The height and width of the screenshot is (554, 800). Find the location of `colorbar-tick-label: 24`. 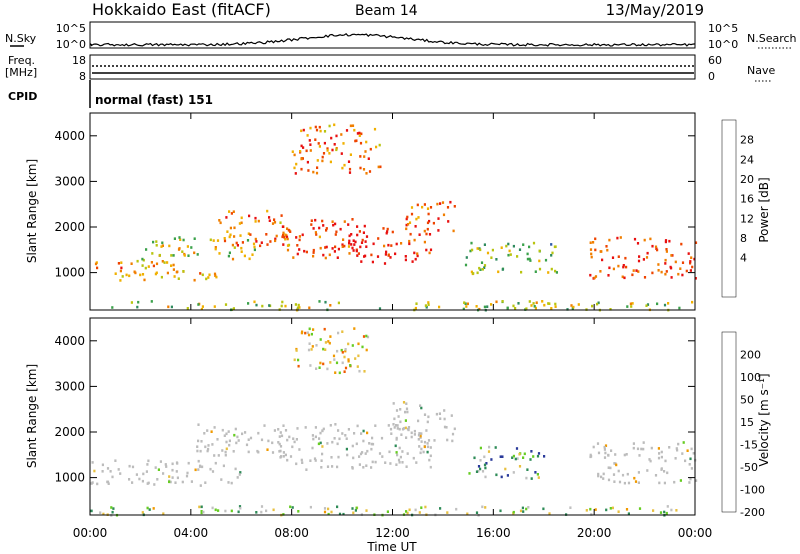

colorbar-tick-label: 24 is located at coordinates (747, 159).